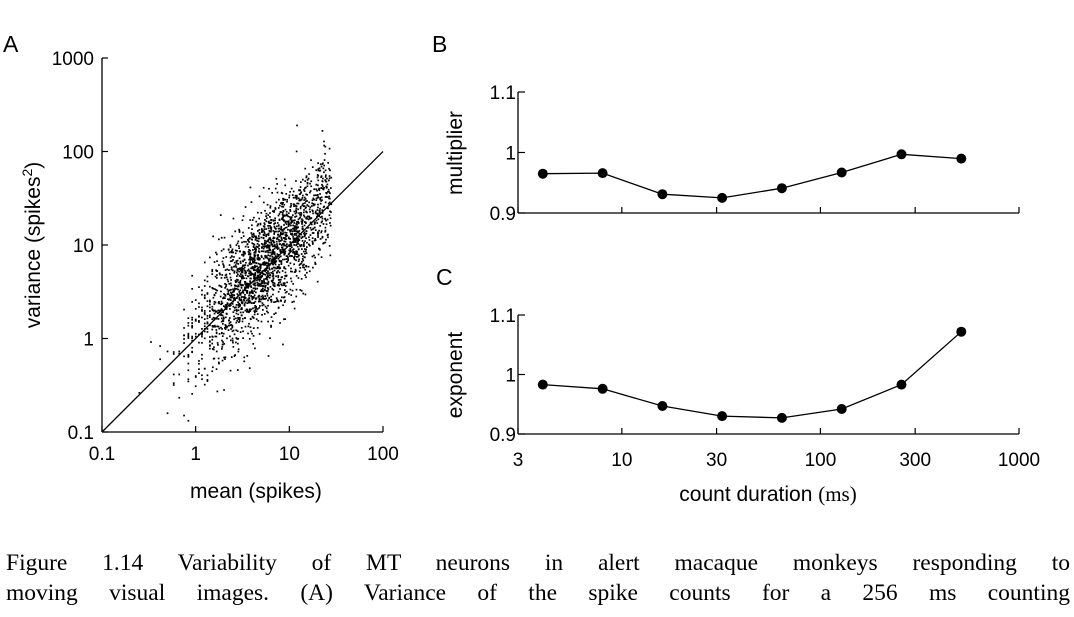 The width and height of the screenshot is (1074, 617). What do you see at coordinates (83, 246) in the screenshot?
I see `panel-a-y-tick-label: 10` at bounding box center [83, 246].